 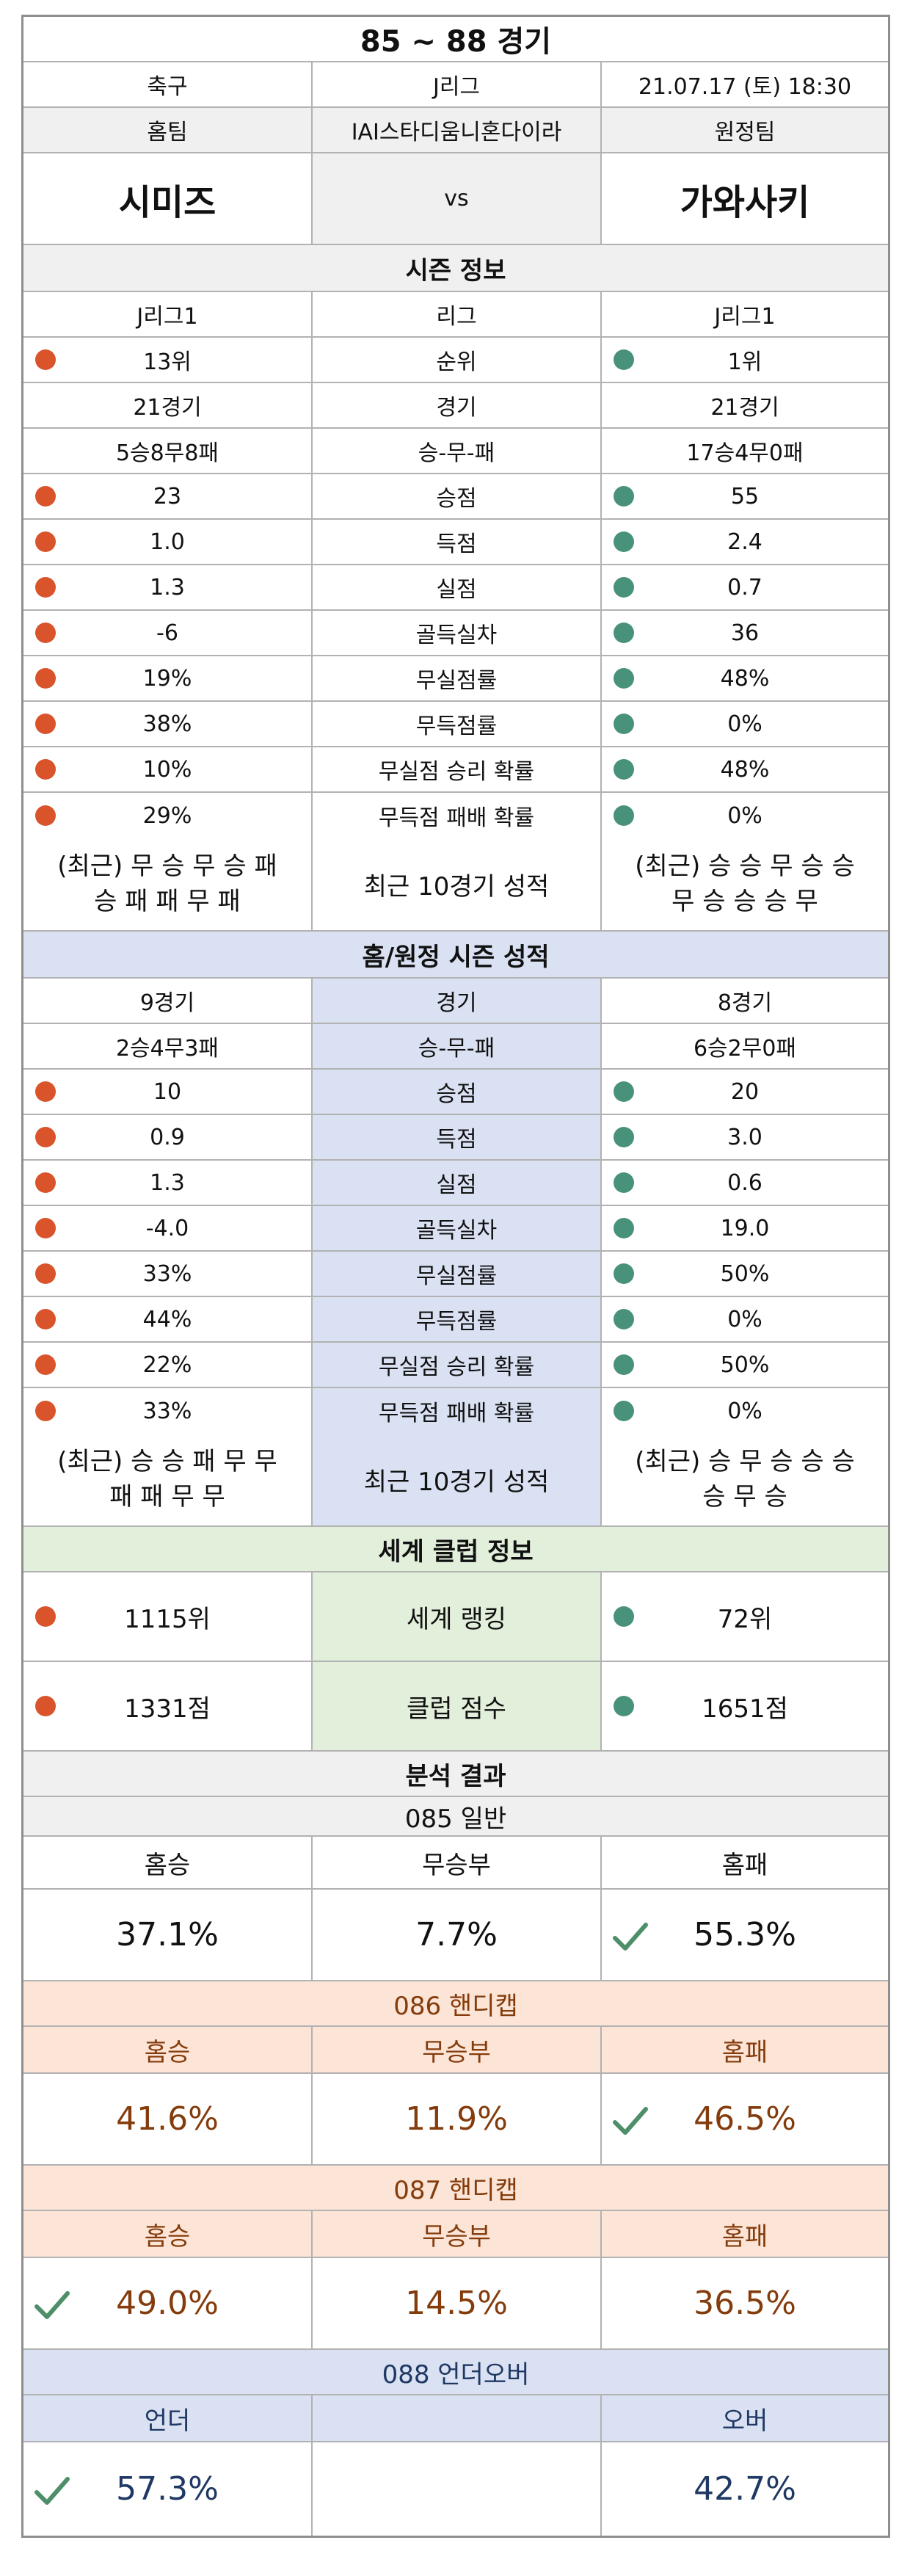 I want to click on match-datetime: 21.07.17 (토) 18:30, so click(x=745, y=87).